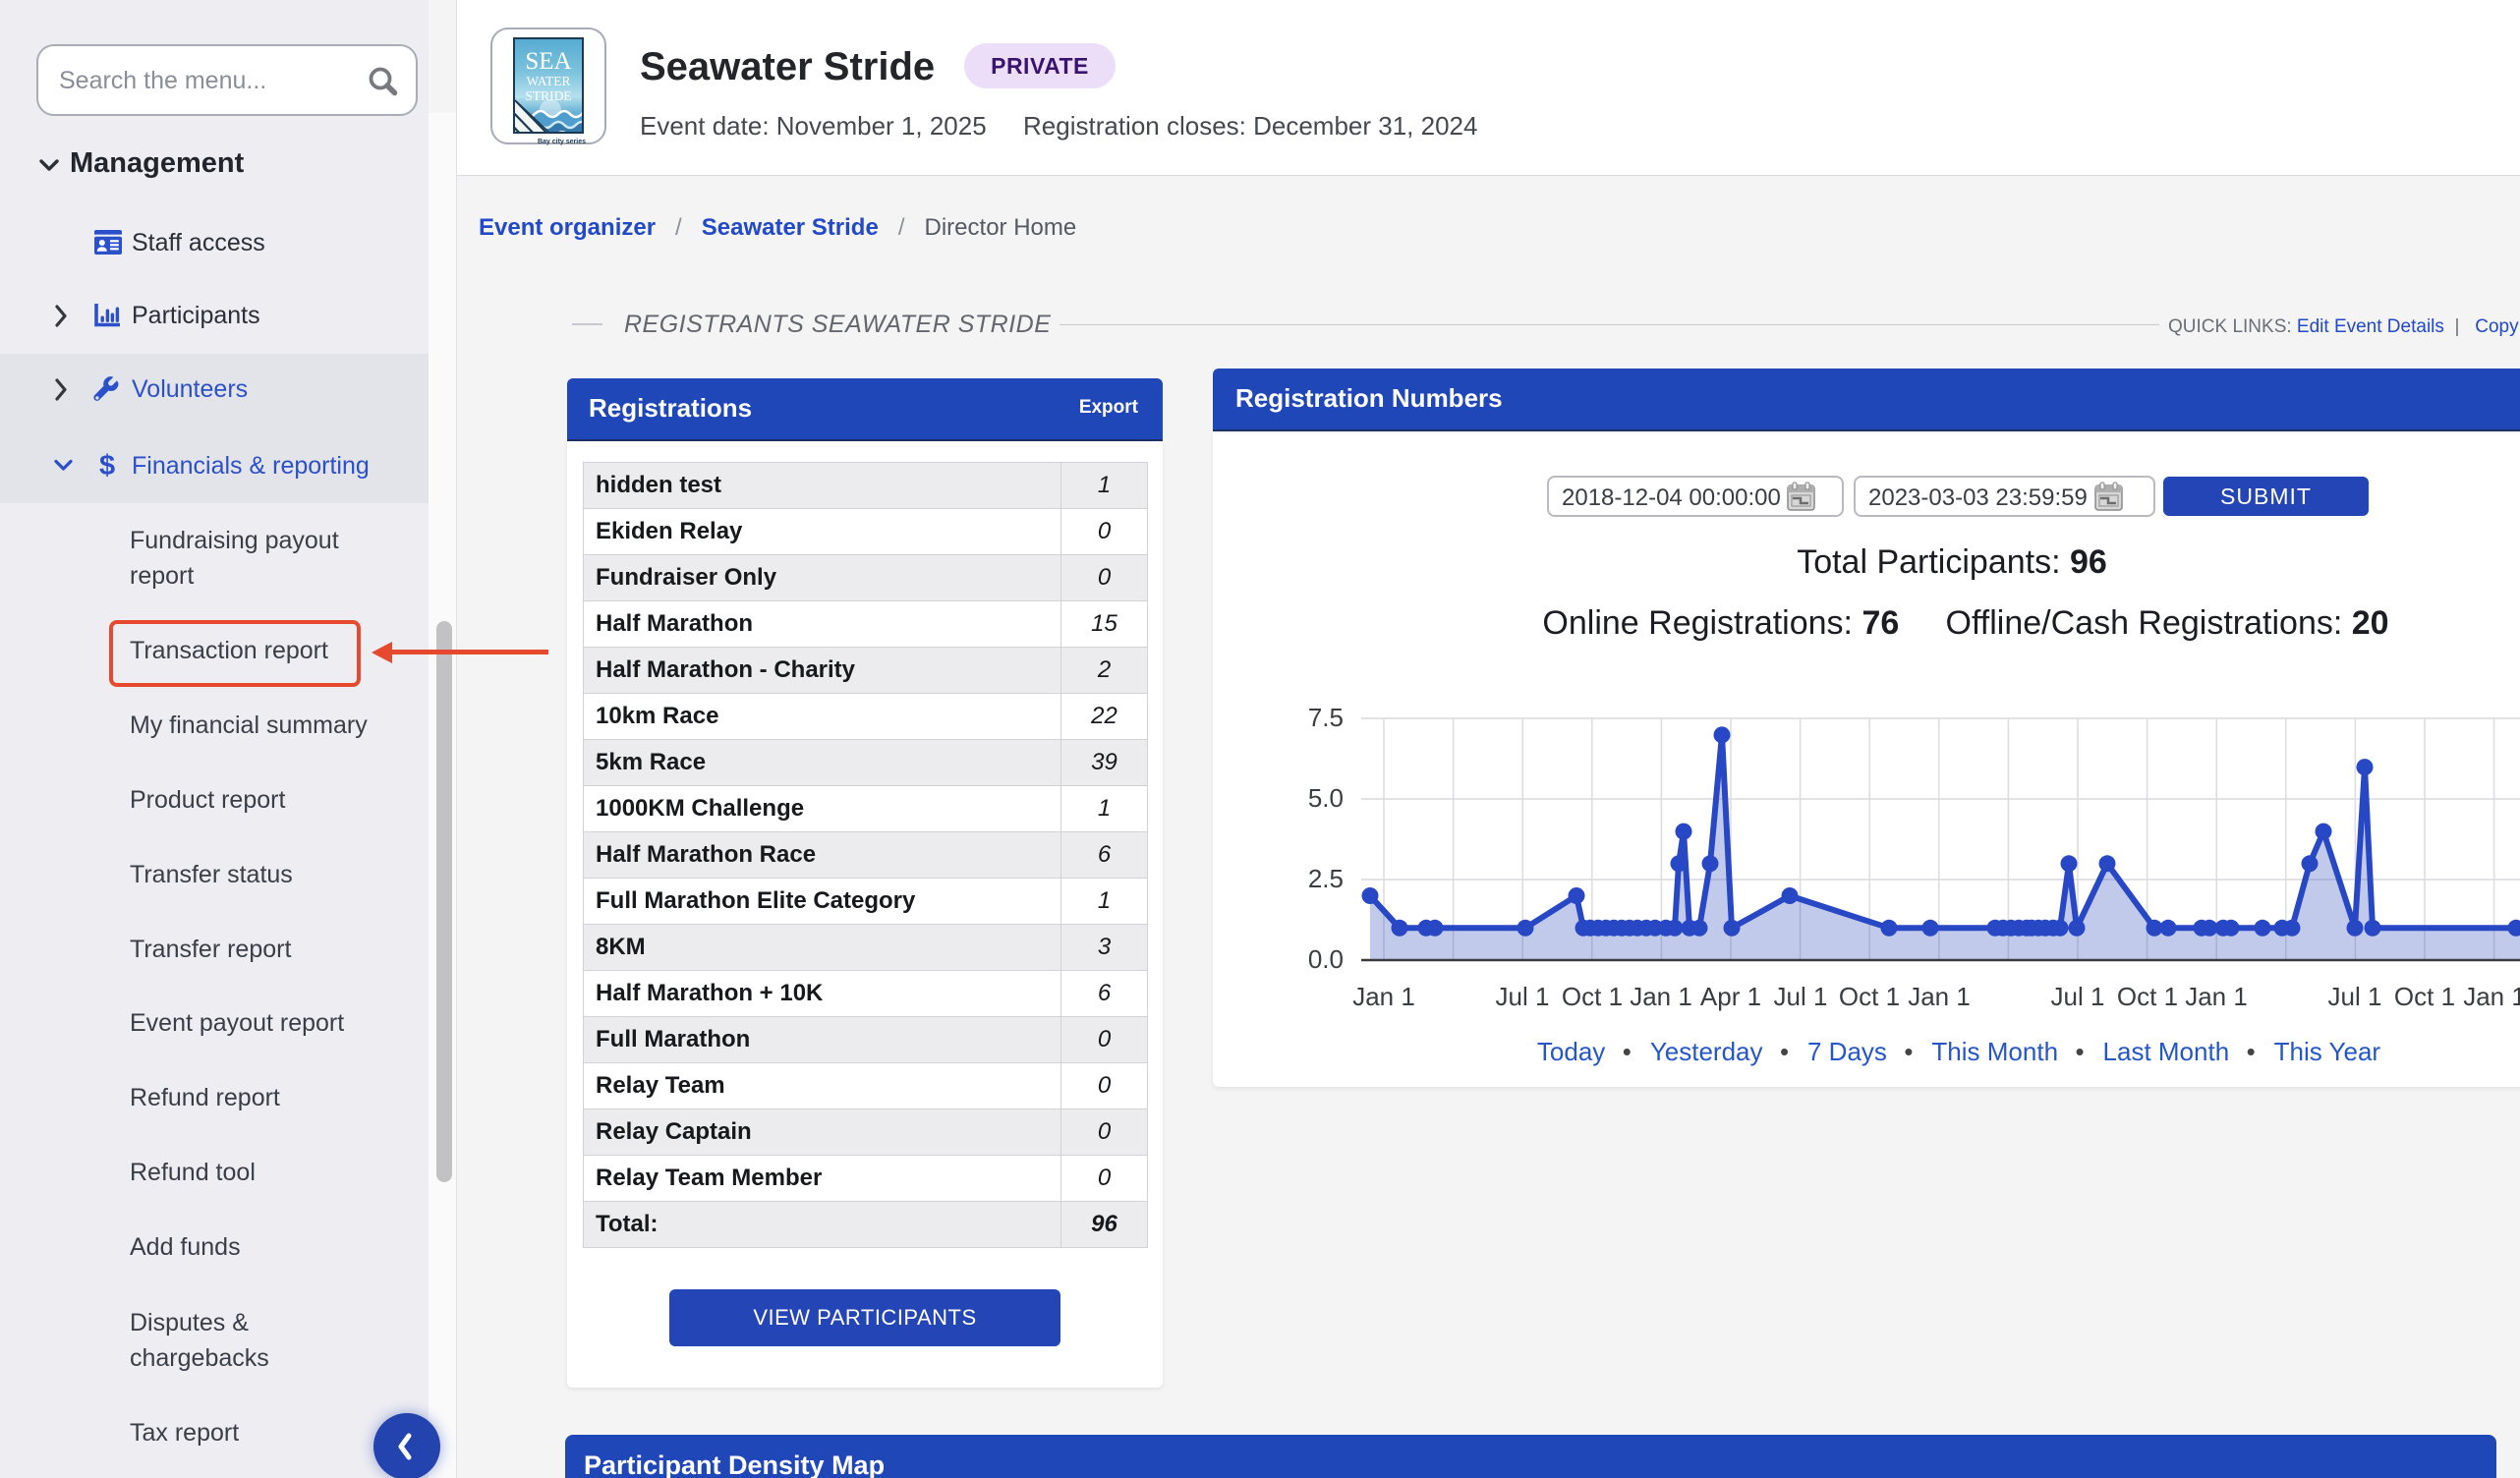  Describe the element at coordinates (549, 81) in the screenshot. I see `svg-text: WATER` at that location.